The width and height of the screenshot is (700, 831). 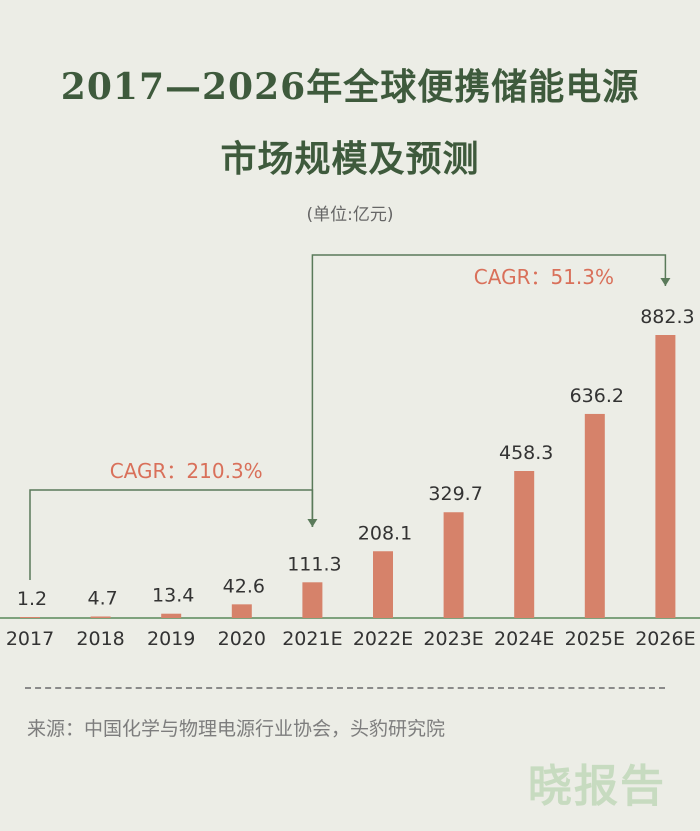 What do you see at coordinates (667, 317) in the screenshot?
I see `value-label-2026E: 882.3` at bounding box center [667, 317].